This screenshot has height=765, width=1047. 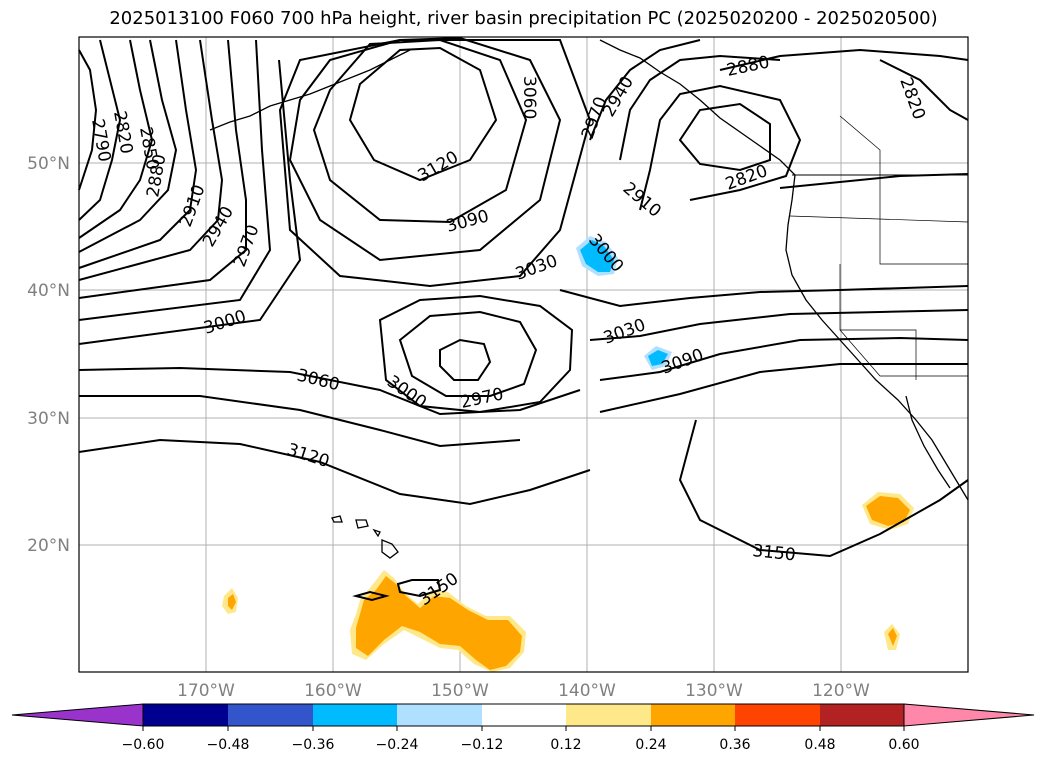 I want to click on coast-hawaii-big, so click(x=390, y=549).